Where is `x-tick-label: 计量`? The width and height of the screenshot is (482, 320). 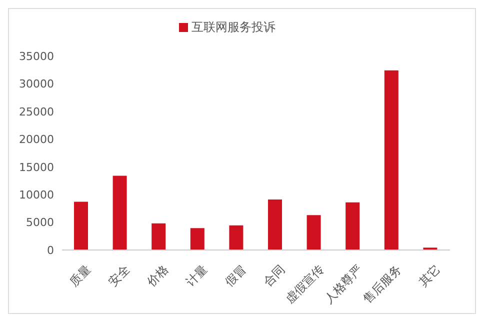
x-tick-label: 计量 is located at coordinates (196, 276).